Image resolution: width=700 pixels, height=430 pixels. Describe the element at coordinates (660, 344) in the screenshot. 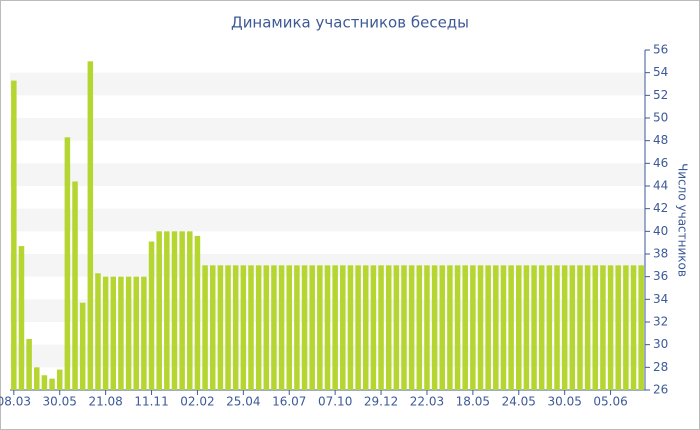

I see `y-tick-label: 30` at that location.